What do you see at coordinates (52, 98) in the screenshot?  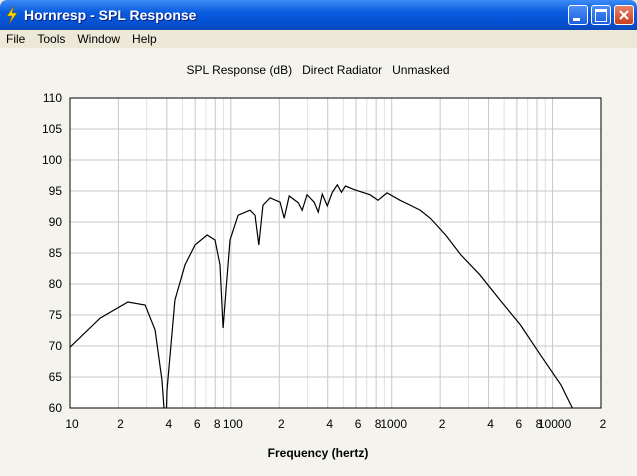 I see `y-tick-label: 110` at bounding box center [52, 98].